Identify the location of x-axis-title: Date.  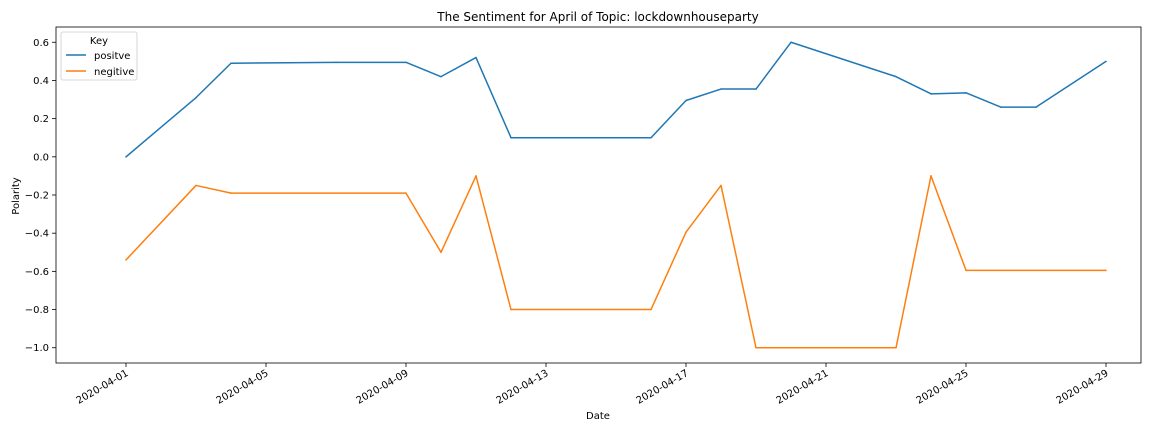
(598, 416).